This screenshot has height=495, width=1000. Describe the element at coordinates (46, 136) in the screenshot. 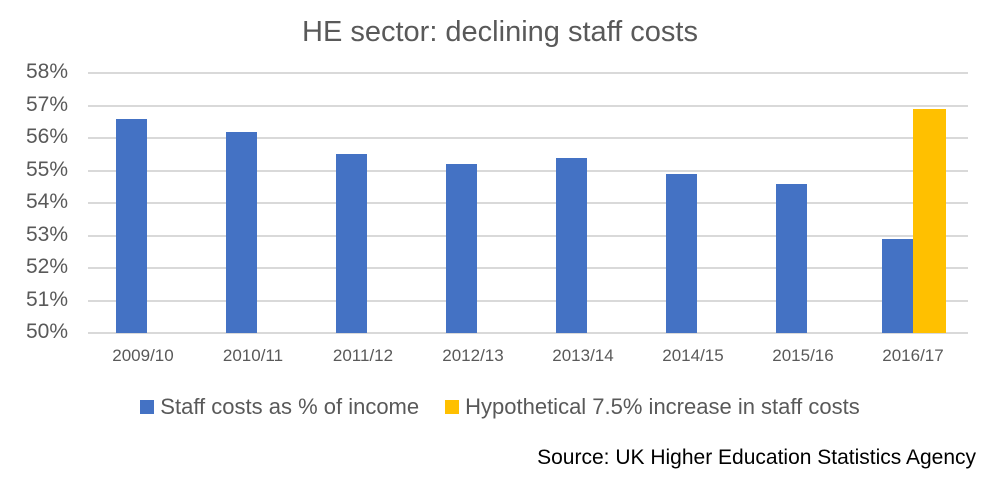

I see `y-tick-label: 56%` at that location.